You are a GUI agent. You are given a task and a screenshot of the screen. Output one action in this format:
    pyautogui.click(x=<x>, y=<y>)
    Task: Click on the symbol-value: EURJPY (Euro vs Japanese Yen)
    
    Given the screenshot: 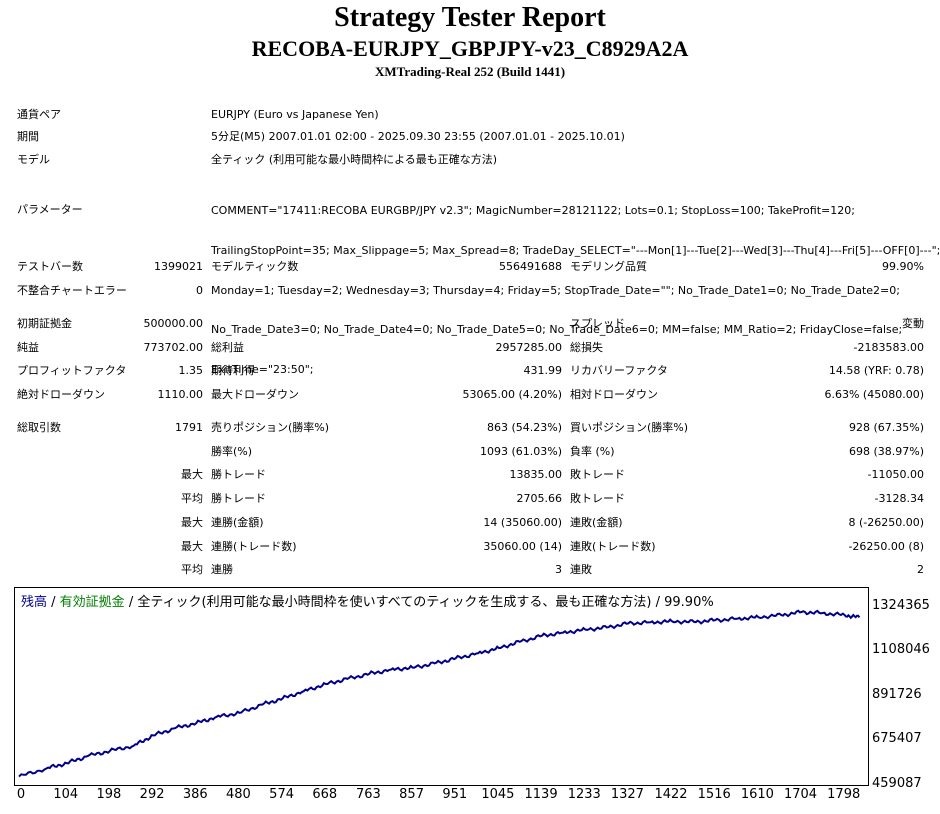 What is the action you would take?
    pyautogui.click(x=295, y=114)
    